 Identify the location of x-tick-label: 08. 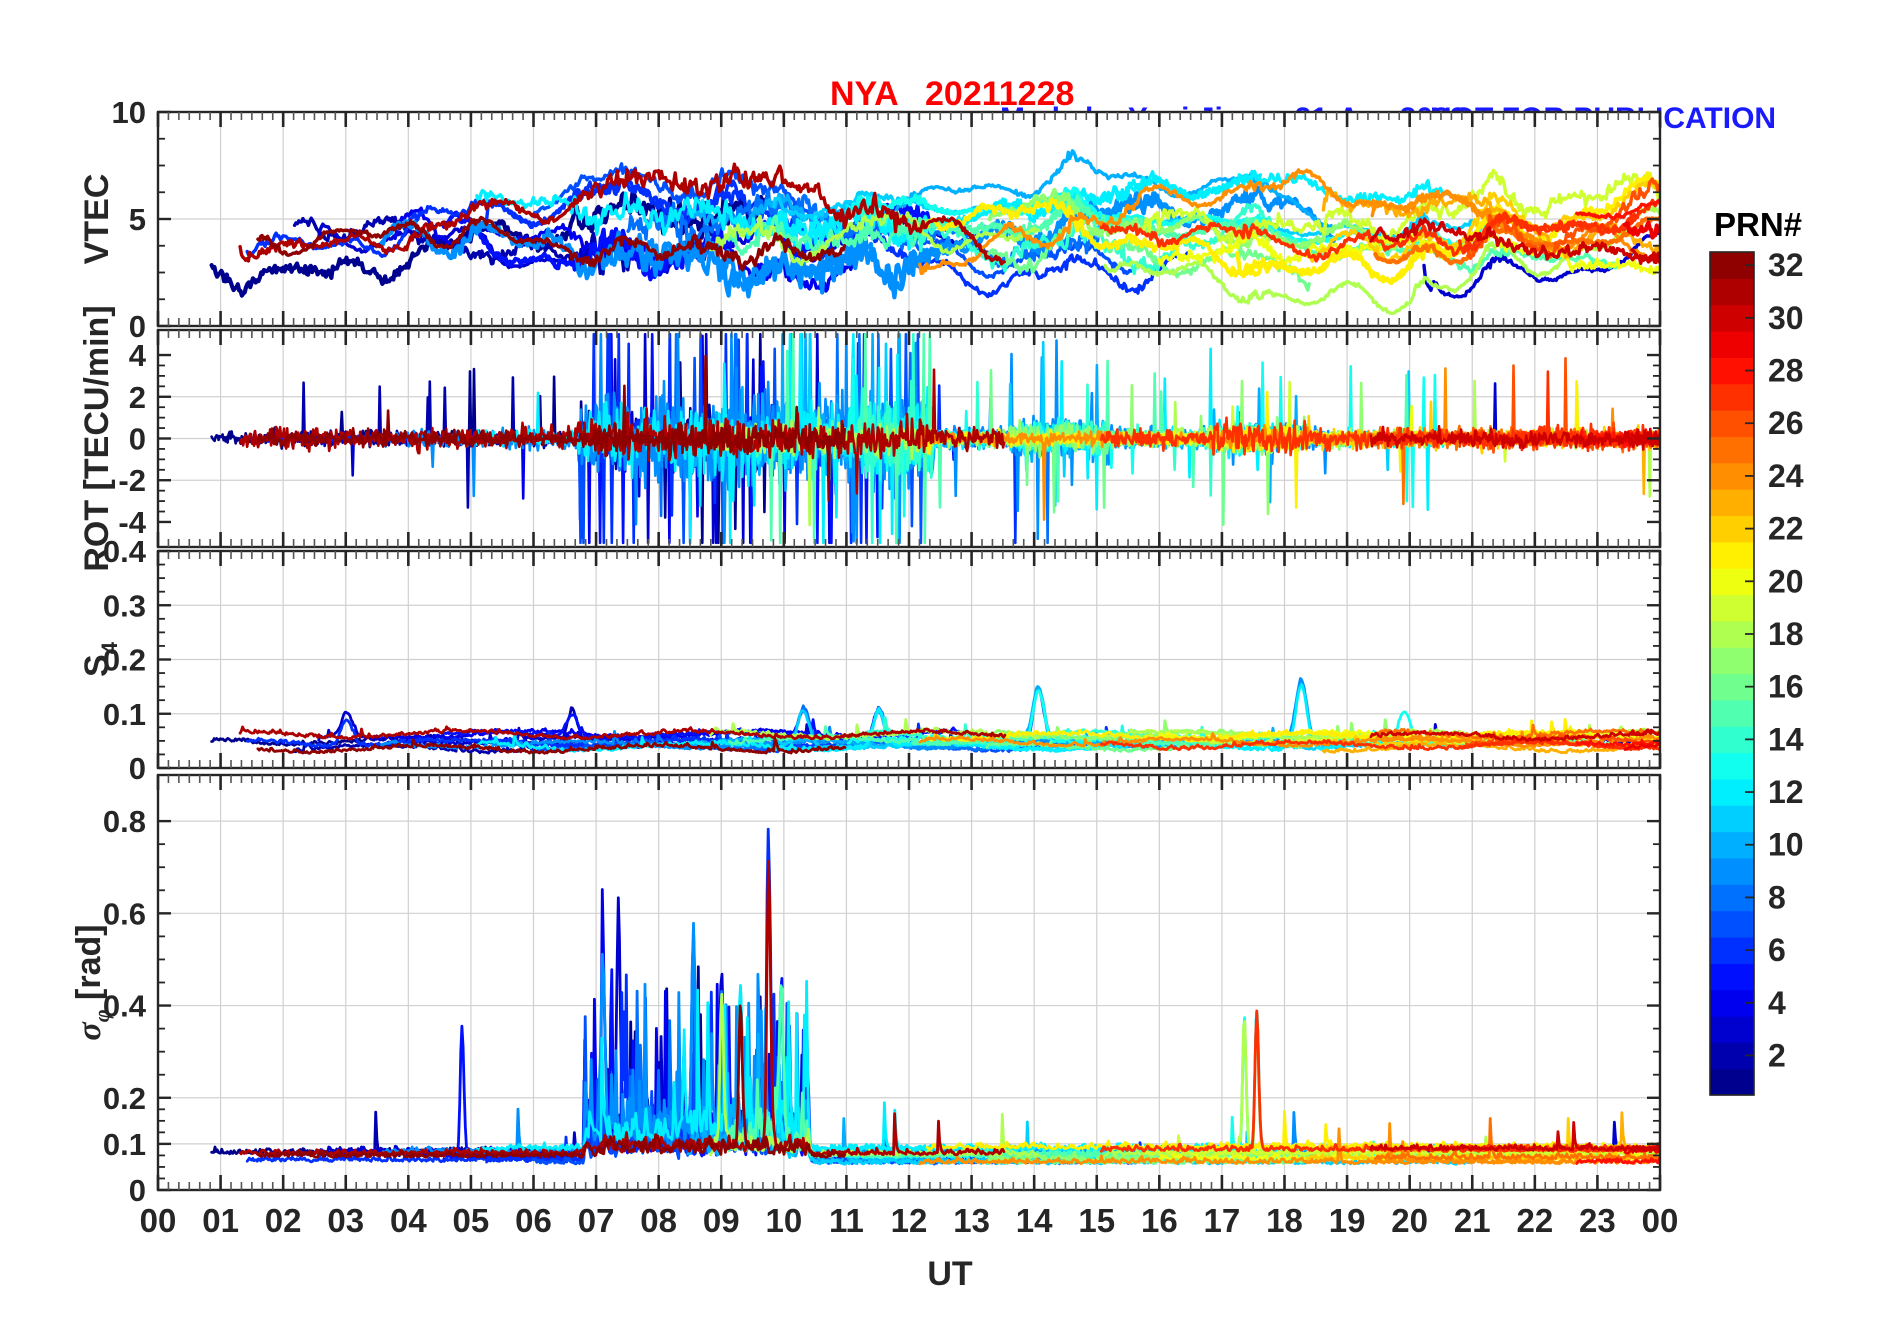
(658, 1220).